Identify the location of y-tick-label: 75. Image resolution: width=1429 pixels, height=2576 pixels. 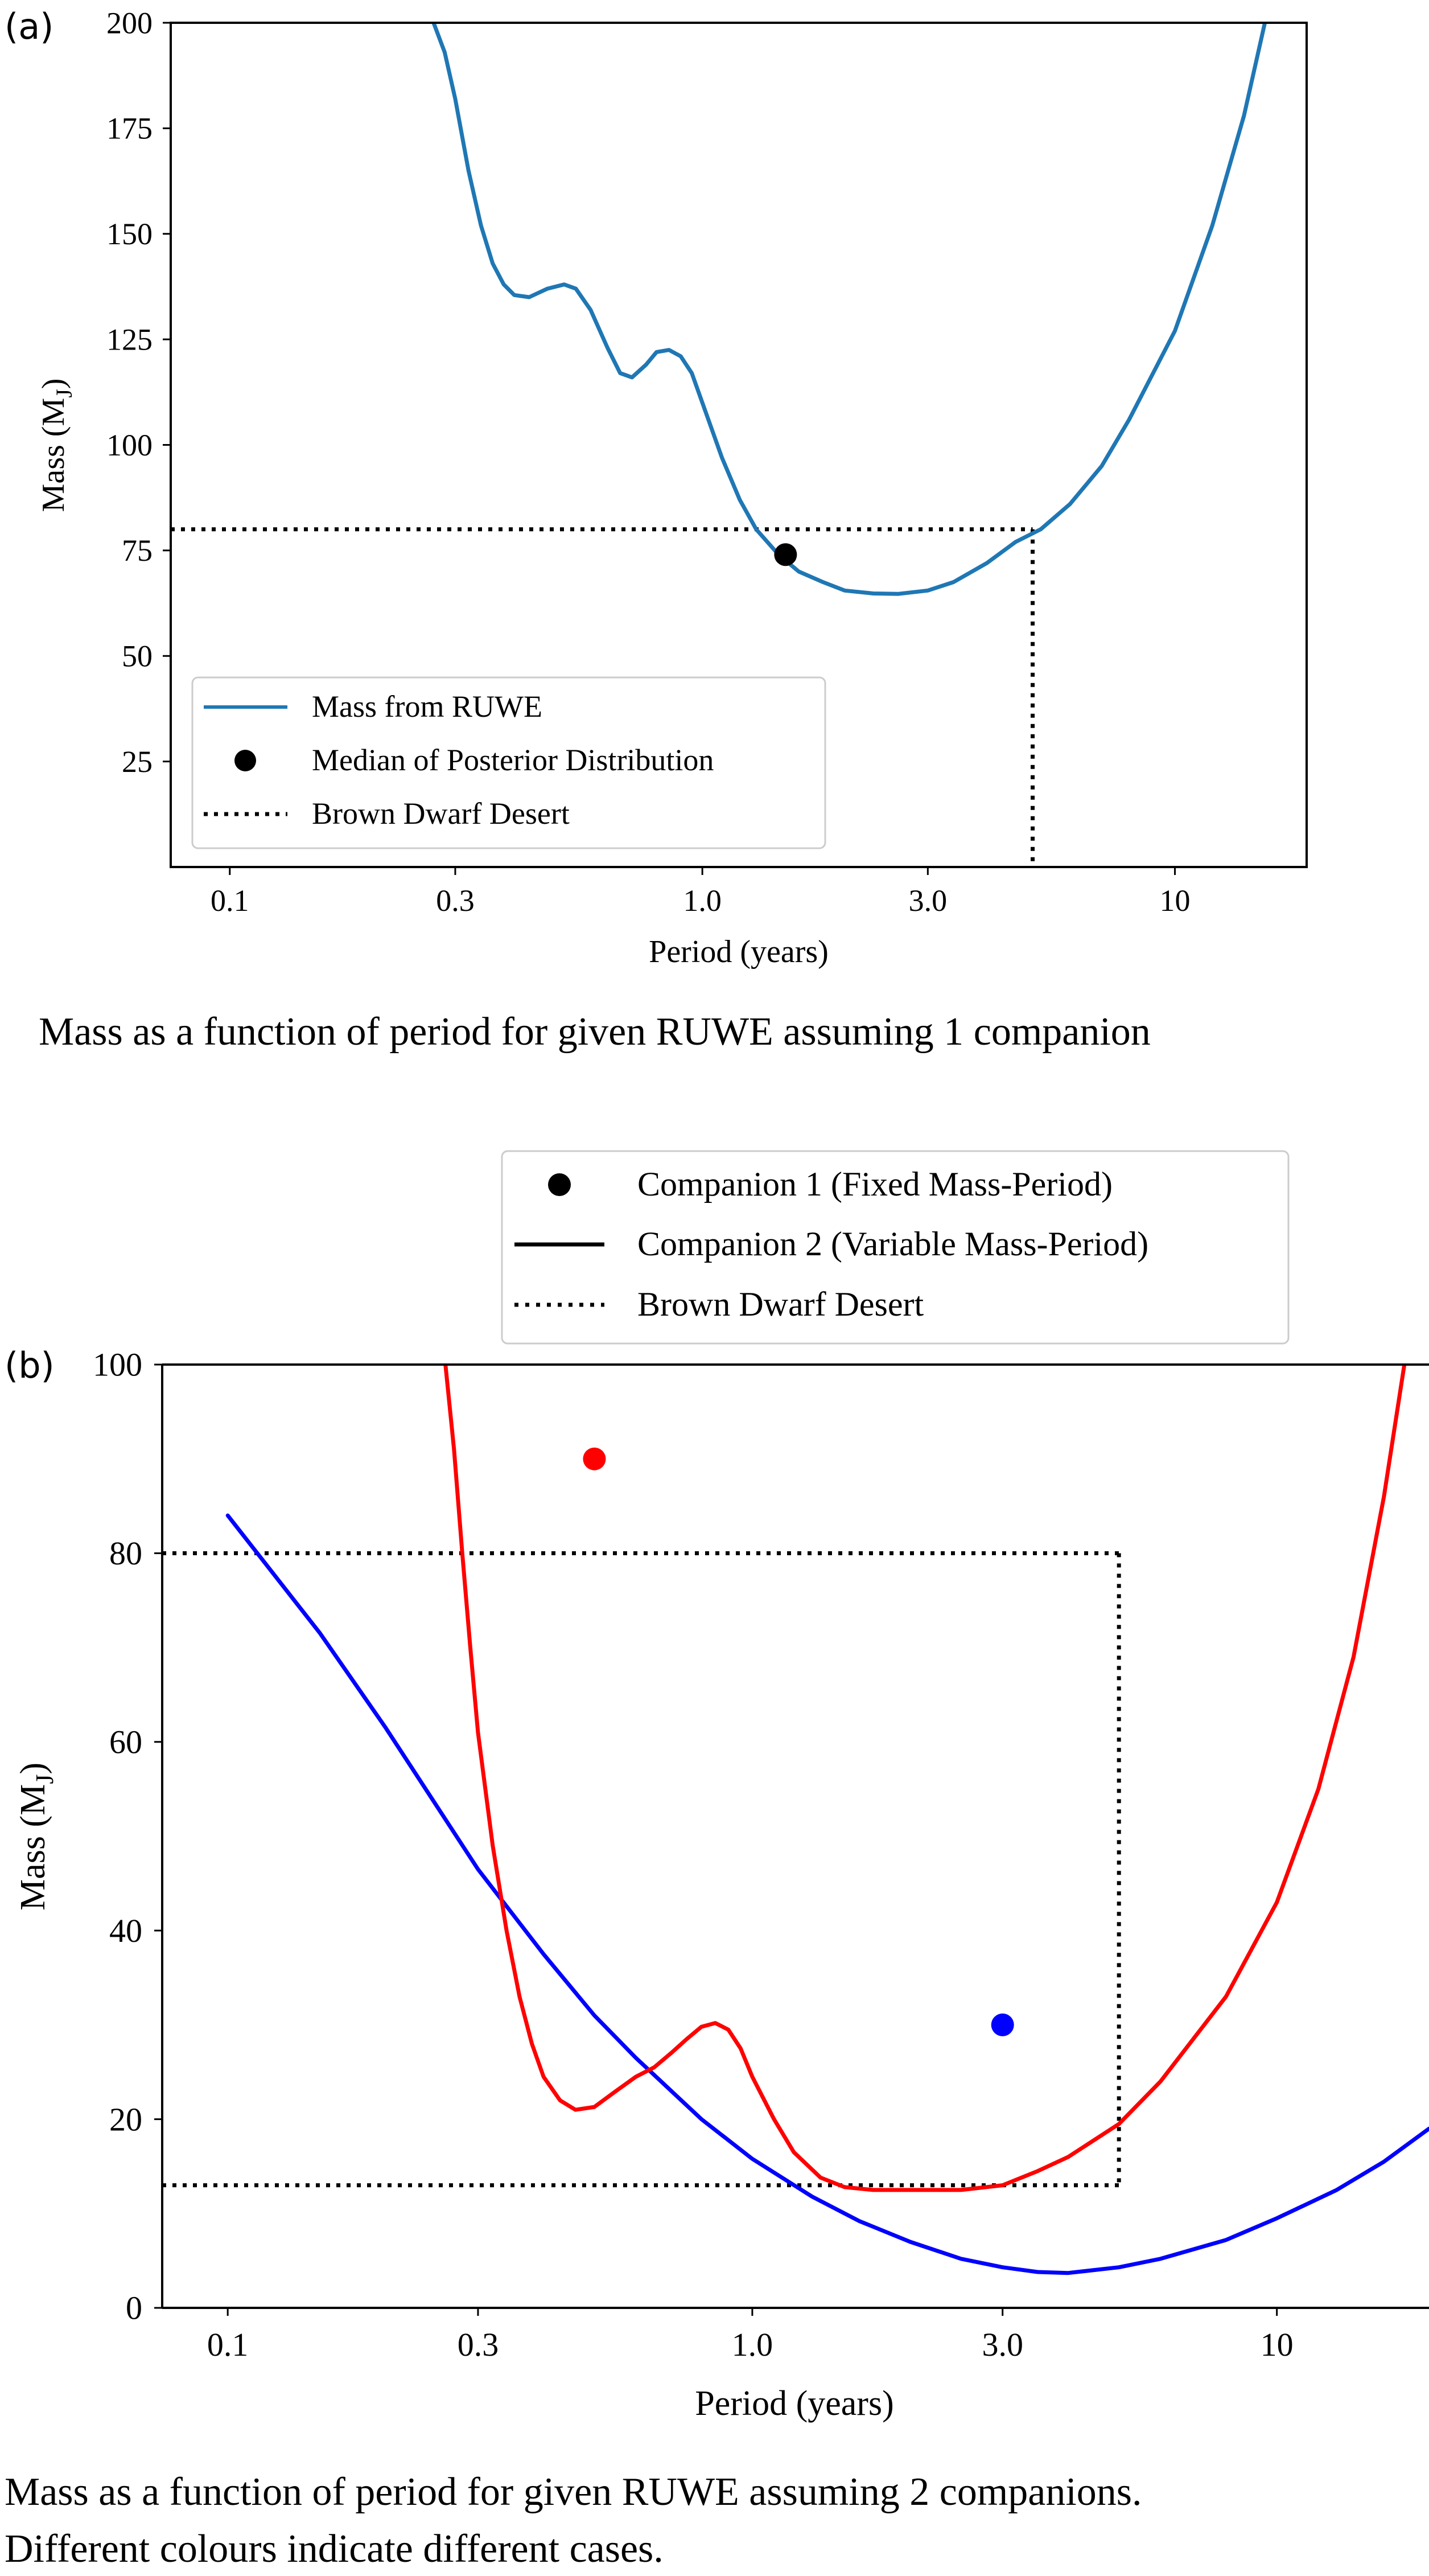
(137, 550).